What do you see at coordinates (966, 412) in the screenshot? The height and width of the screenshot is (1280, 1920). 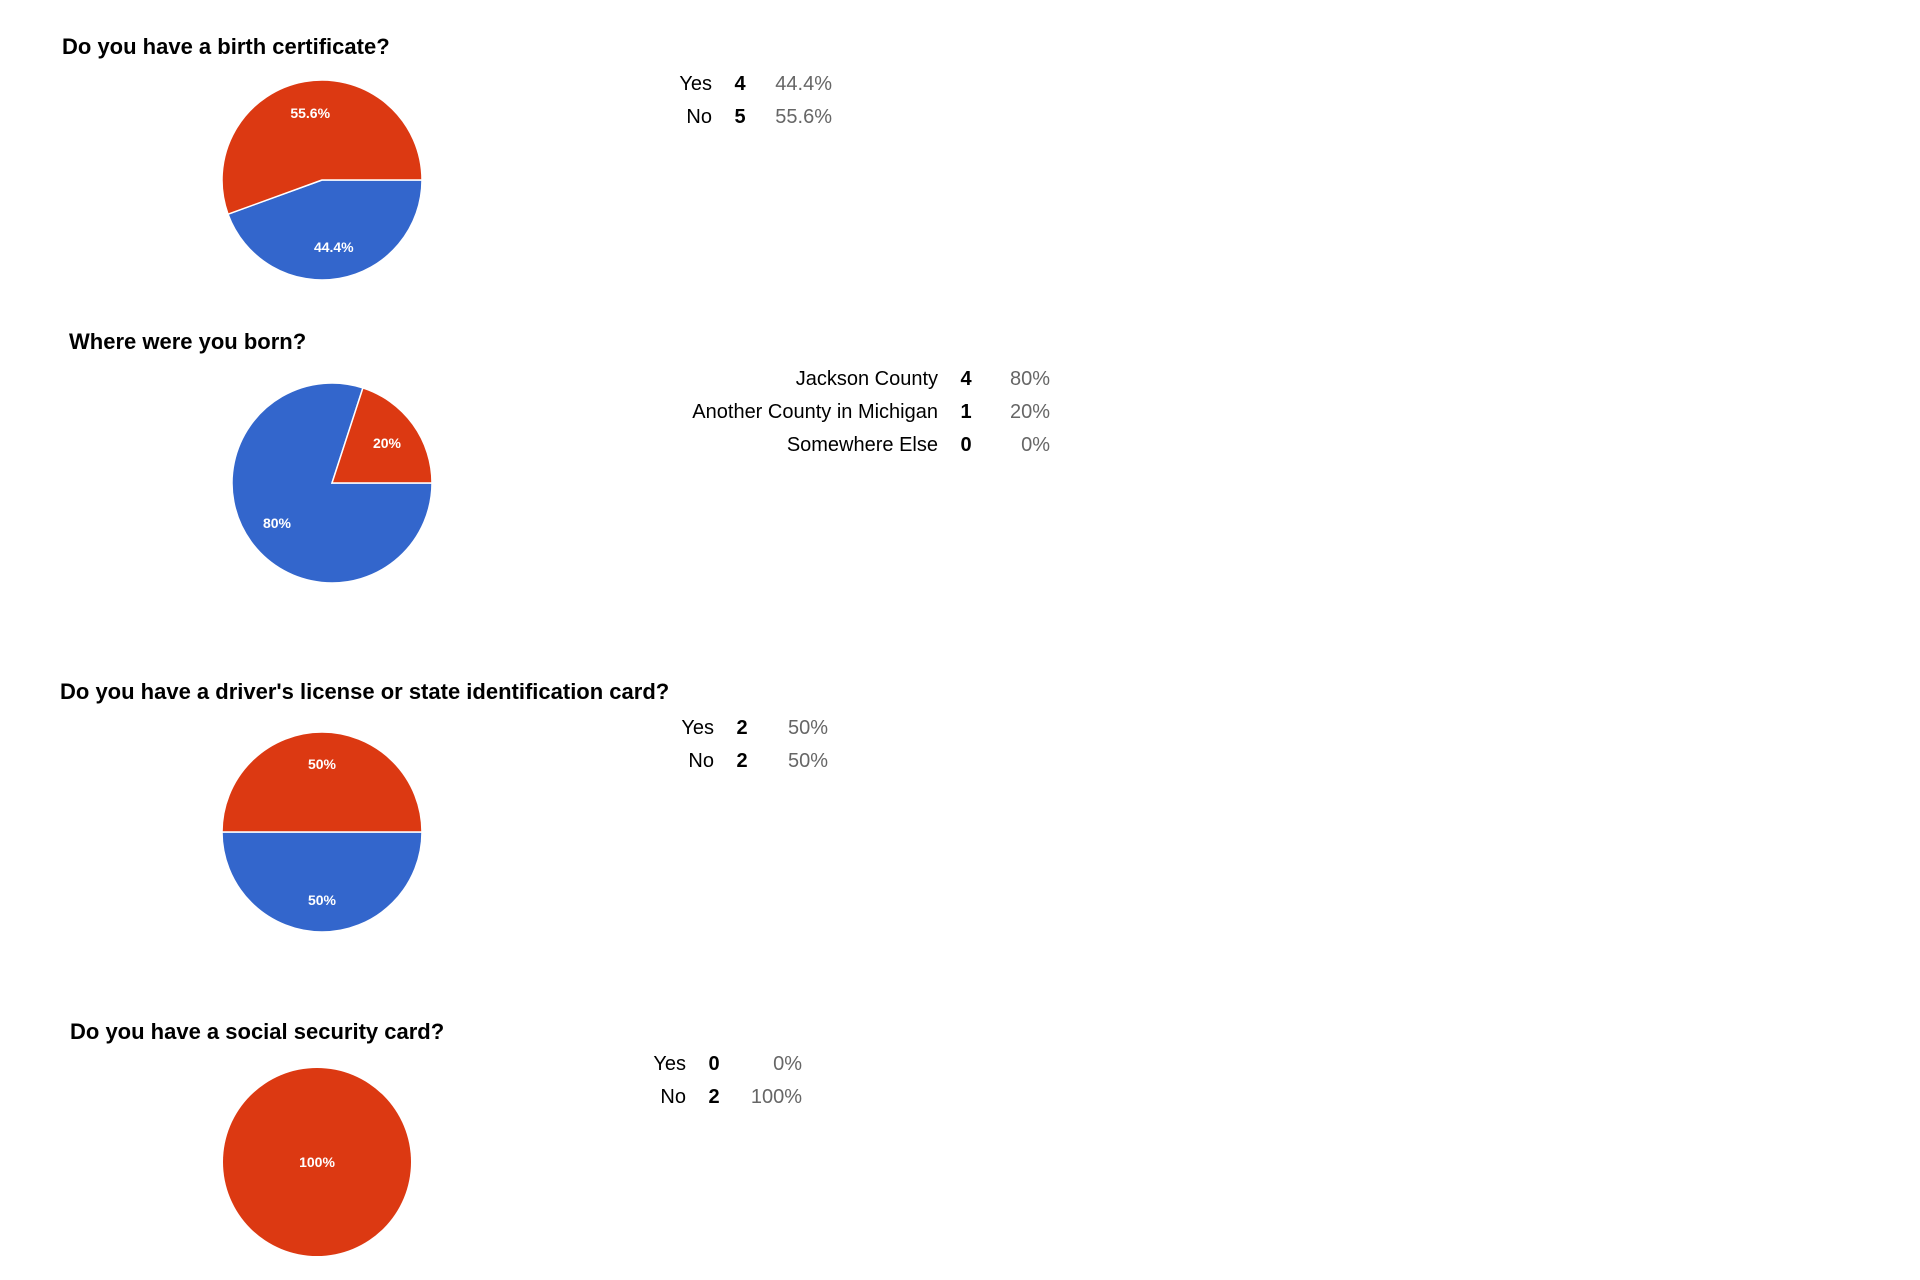 I see `option-count: 1` at bounding box center [966, 412].